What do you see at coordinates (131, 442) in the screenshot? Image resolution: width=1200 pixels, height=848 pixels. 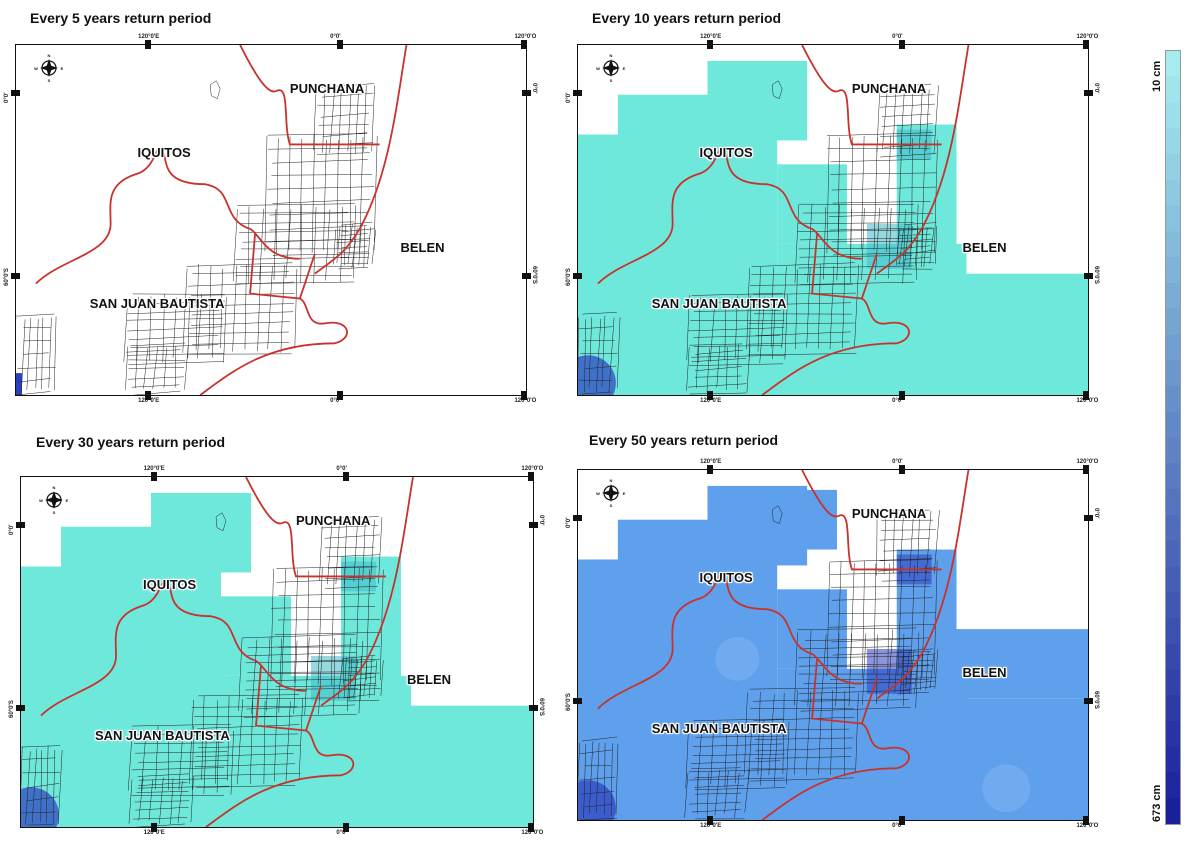 I see `panel-title-30yr: Every 30 years return period` at bounding box center [131, 442].